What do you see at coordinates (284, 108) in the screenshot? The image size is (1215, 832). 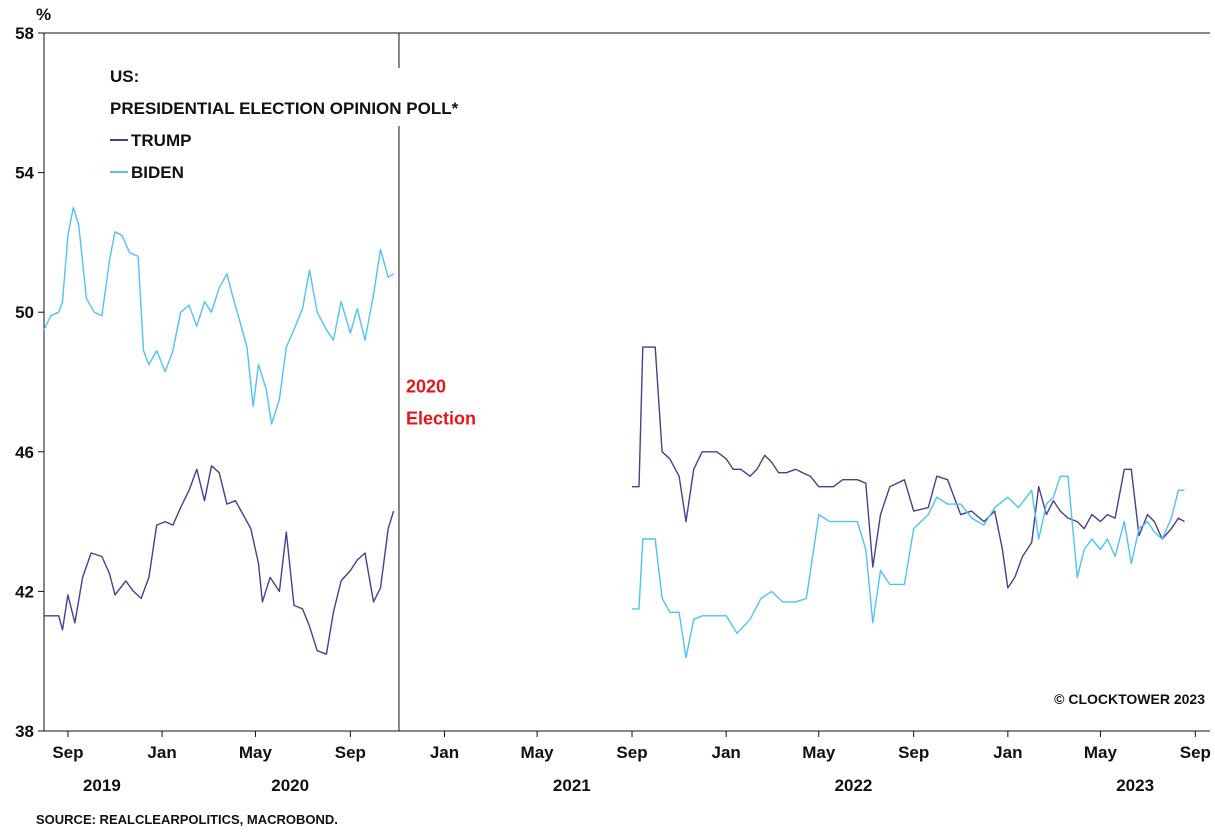 I see `chart-subtitle: PRESIDENTIAL ELECTION OPINION POLL*` at bounding box center [284, 108].